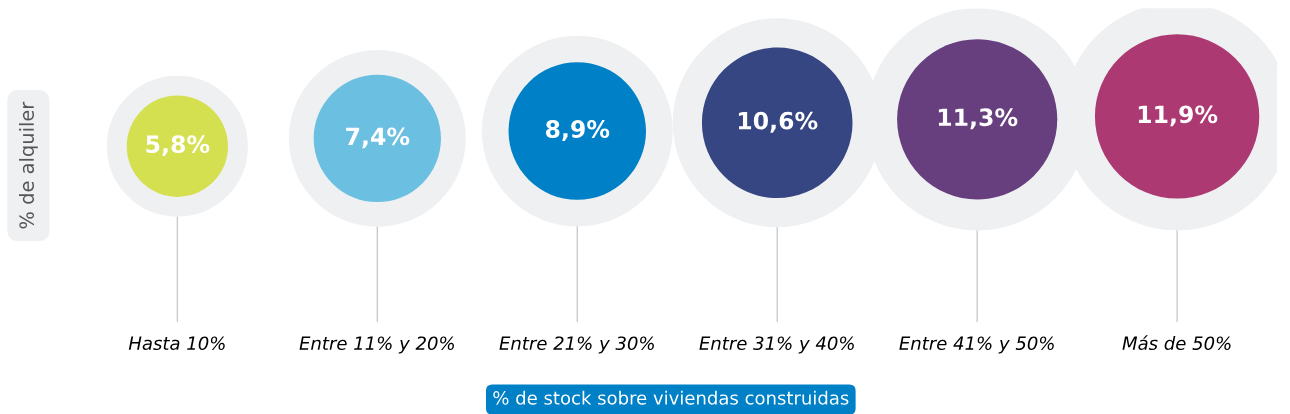 The image size is (1290, 414). I want to click on x-tick-label: Entre 11% y 20%, so click(376, 345).